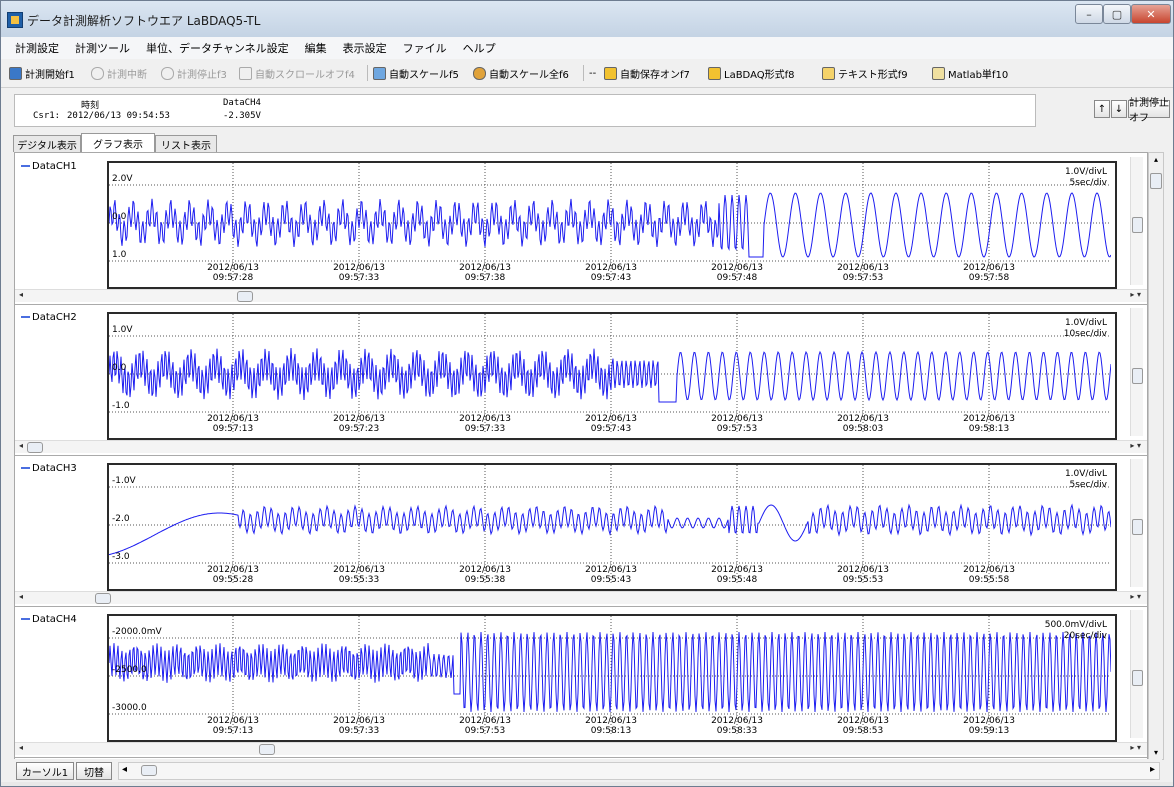 The width and height of the screenshot is (1174, 787). What do you see at coordinates (194, 73) in the screenshot?
I see `stop-measure-button: 計測停止f3` at bounding box center [194, 73].